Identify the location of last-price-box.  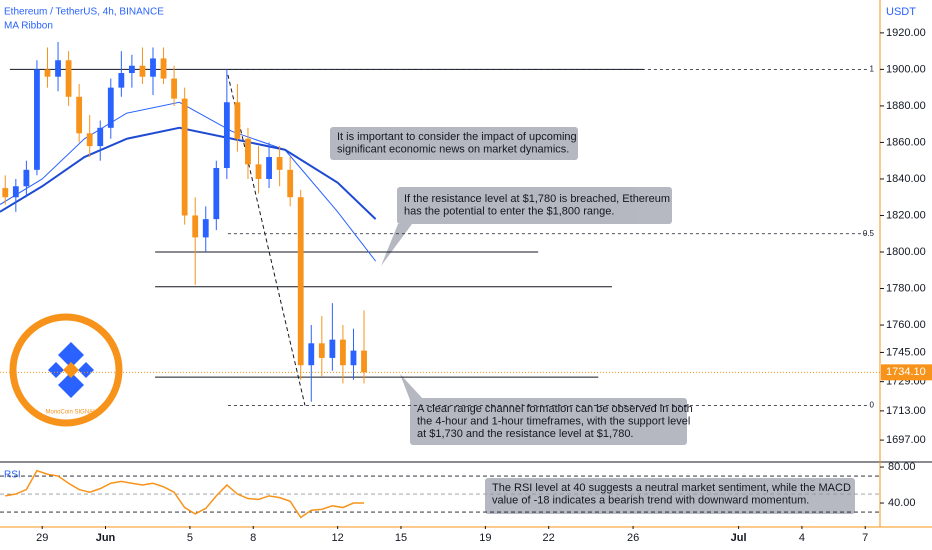
(906, 372).